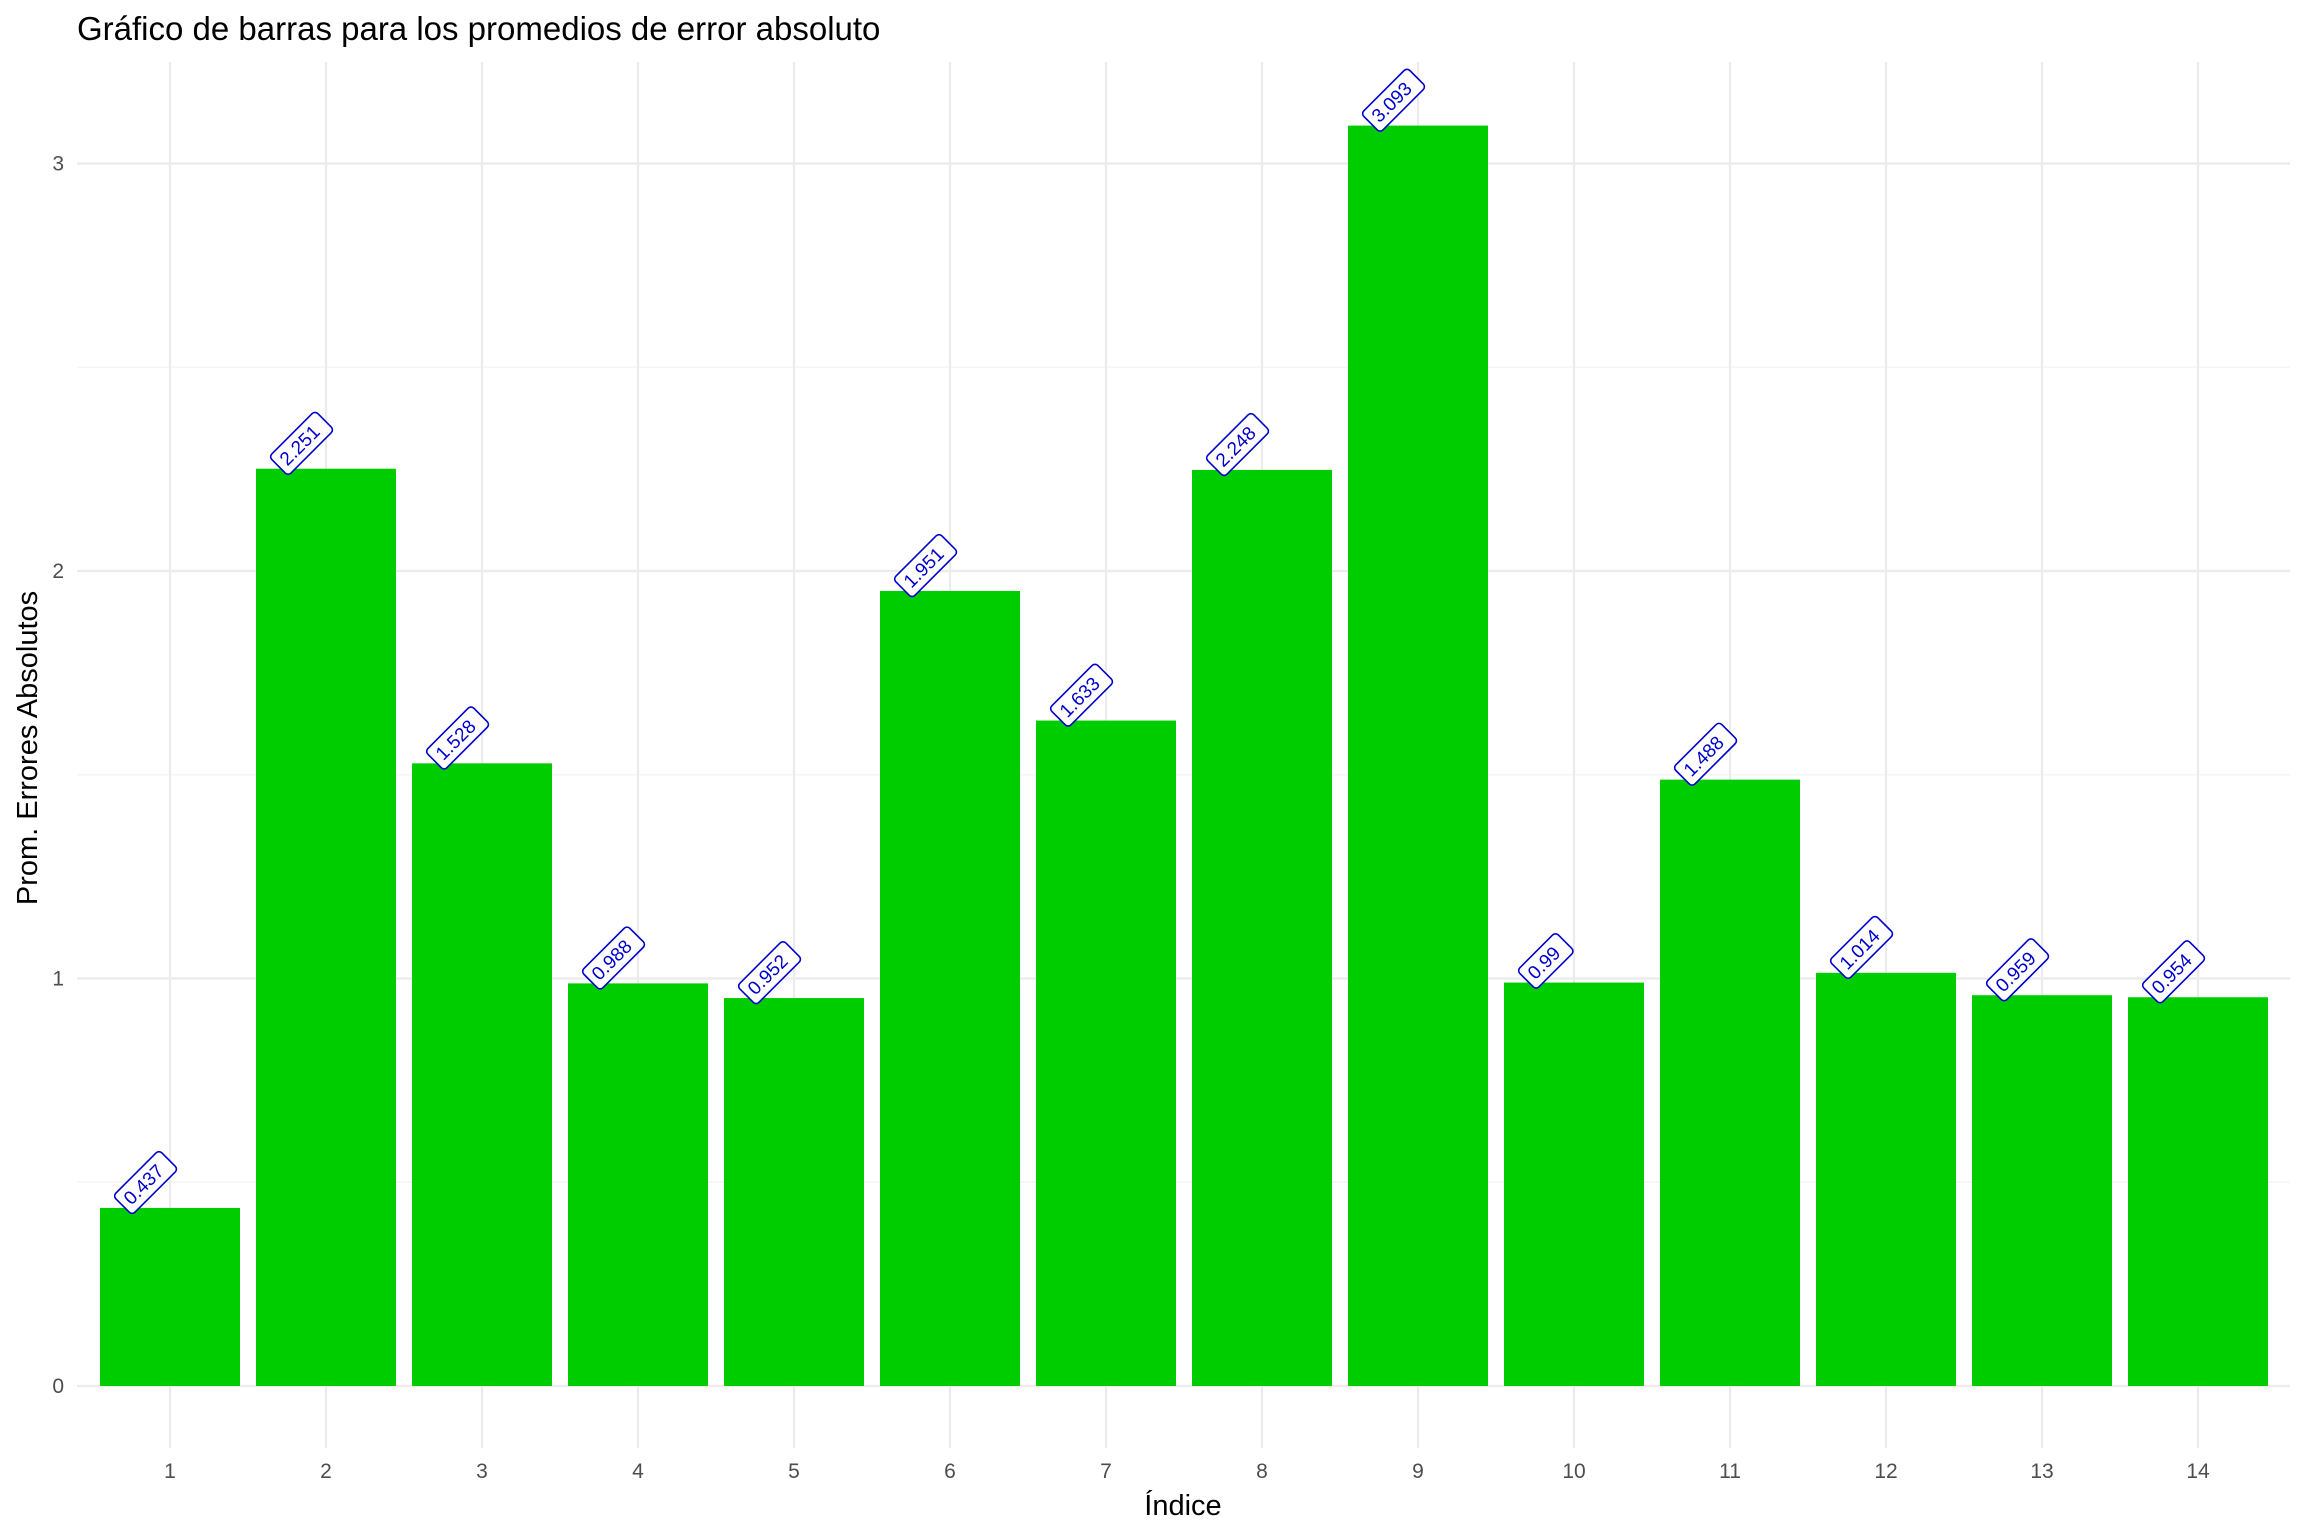 The height and width of the screenshot is (1536, 2304). Describe the element at coordinates (1573, 1471) in the screenshot. I see `x-tick-label: 10` at that location.